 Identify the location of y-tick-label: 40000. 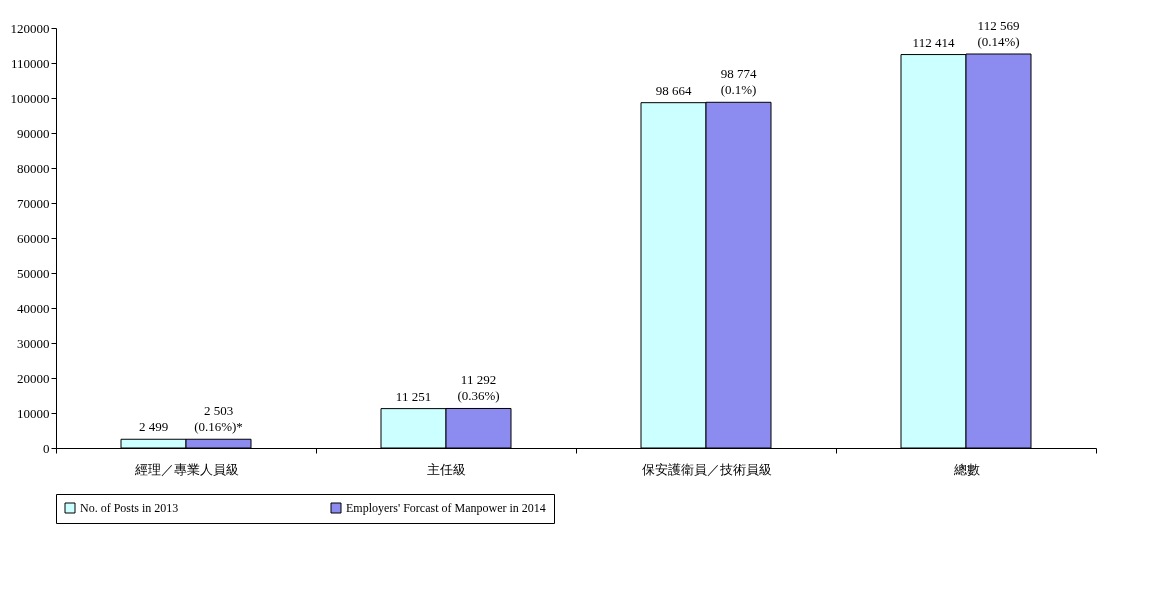
(33, 308).